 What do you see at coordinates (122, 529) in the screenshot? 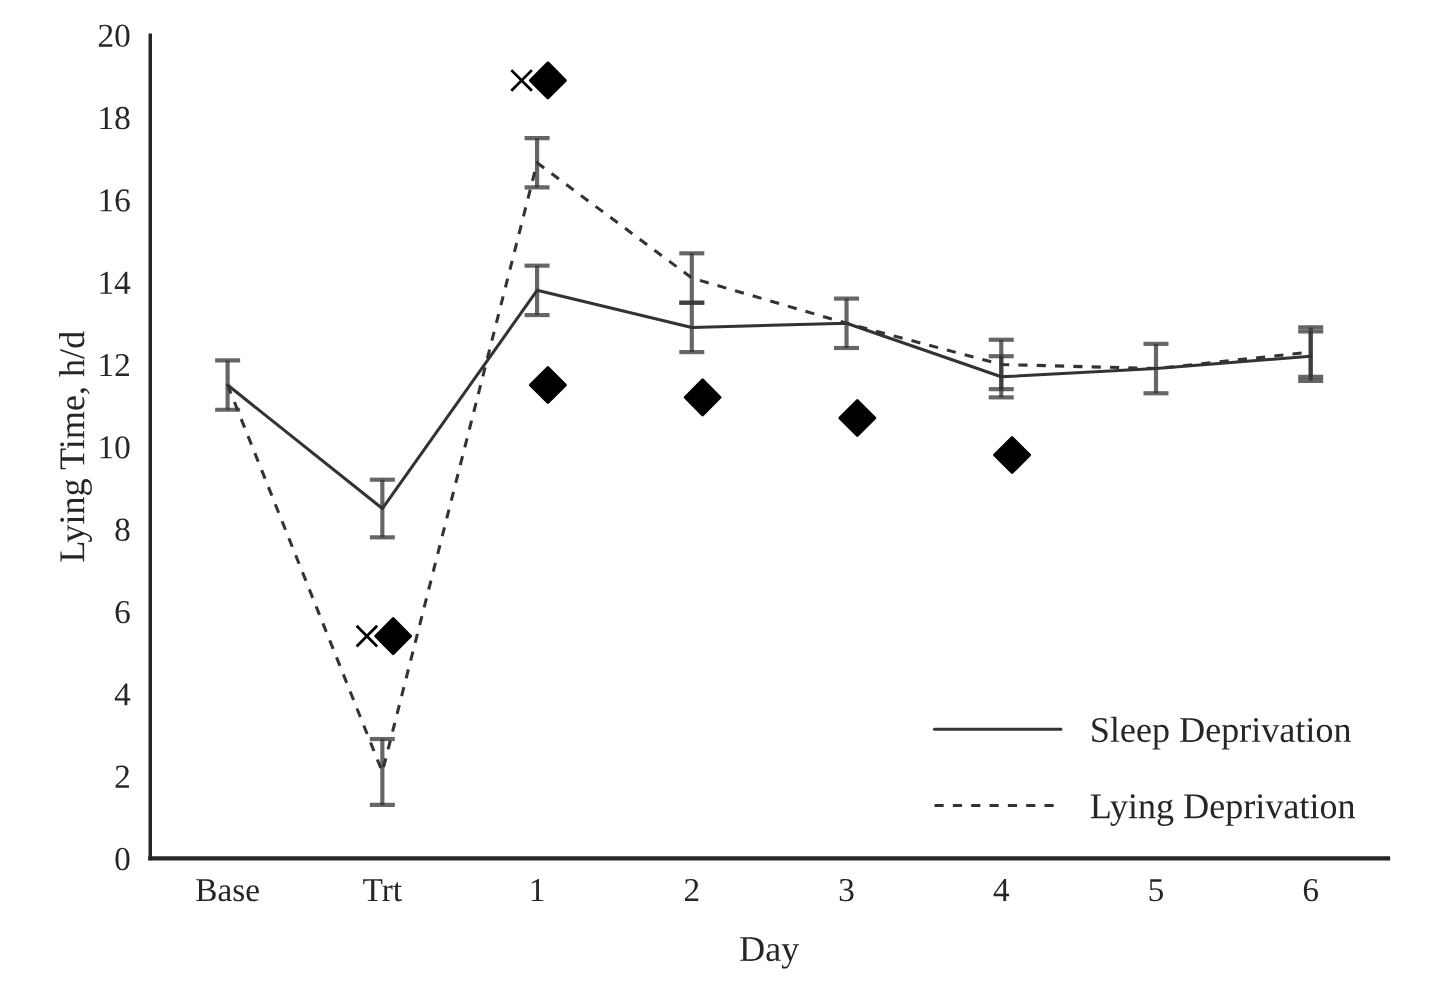
I see `y-tick-label: 8` at bounding box center [122, 529].